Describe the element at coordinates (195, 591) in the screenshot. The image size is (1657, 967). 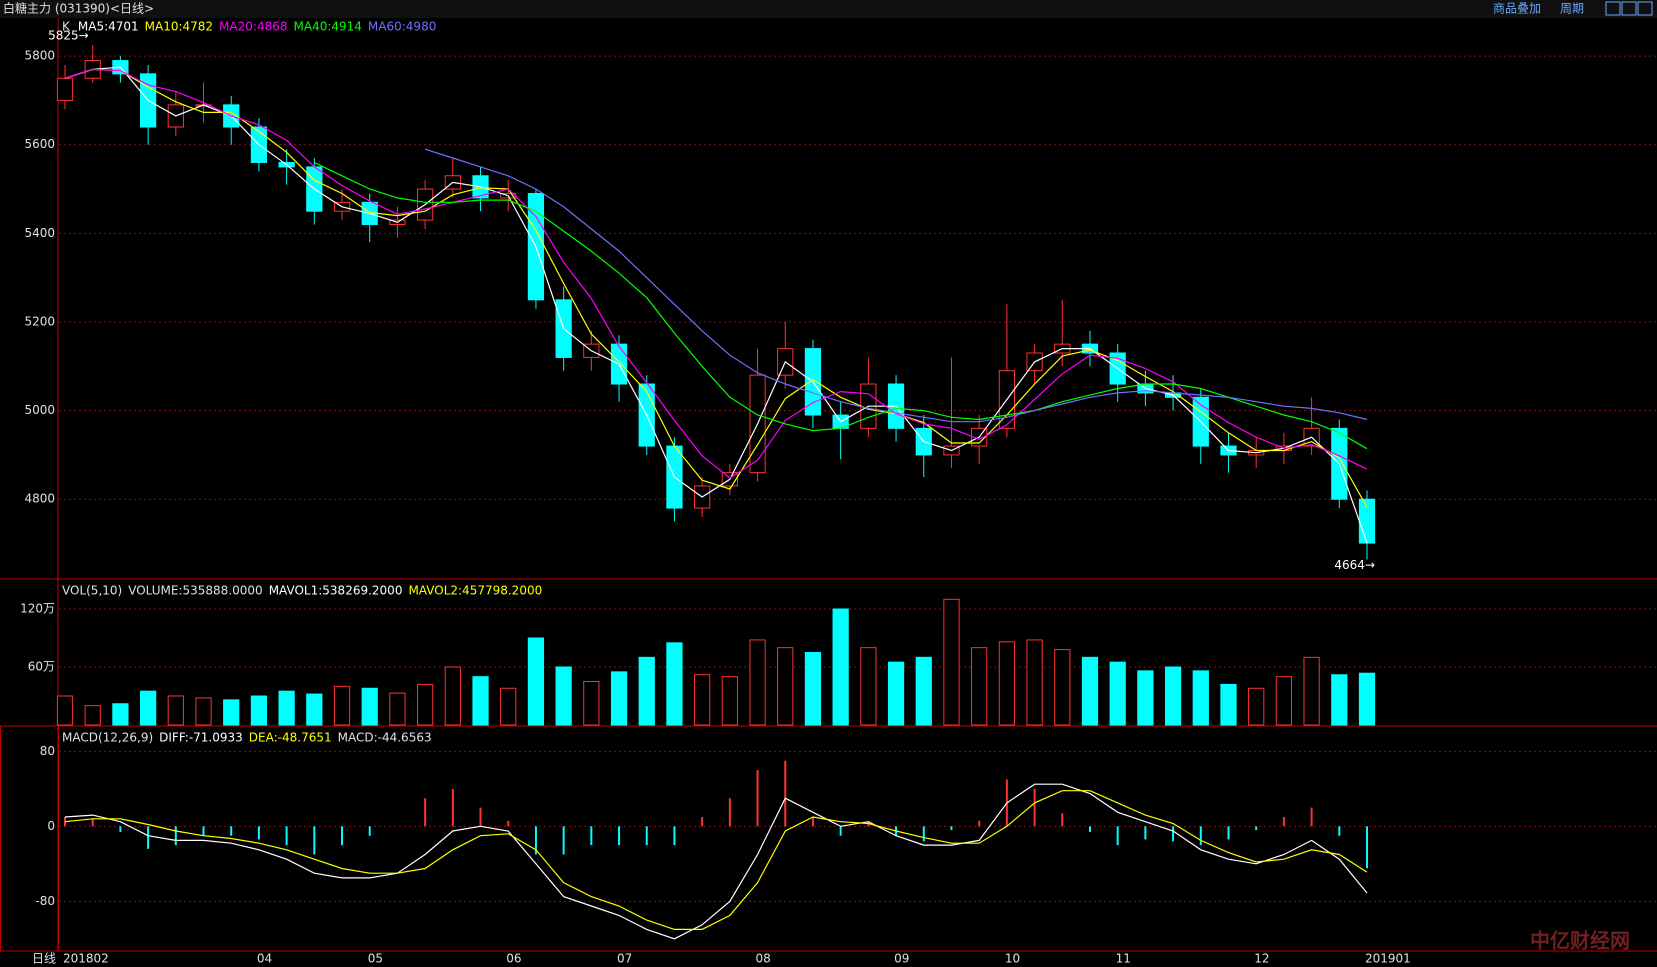
I see `legend-entry: VOLUME:535888.0000` at that location.